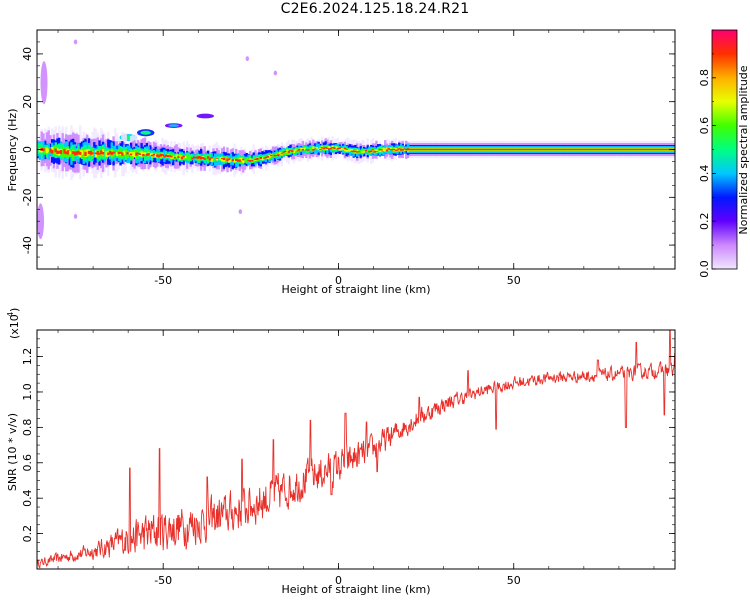 This screenshot has height=600, width=750. Describe the element at coordinates (173, 125) in the screenshot. I see `spectrogram-blob-core` at that location.